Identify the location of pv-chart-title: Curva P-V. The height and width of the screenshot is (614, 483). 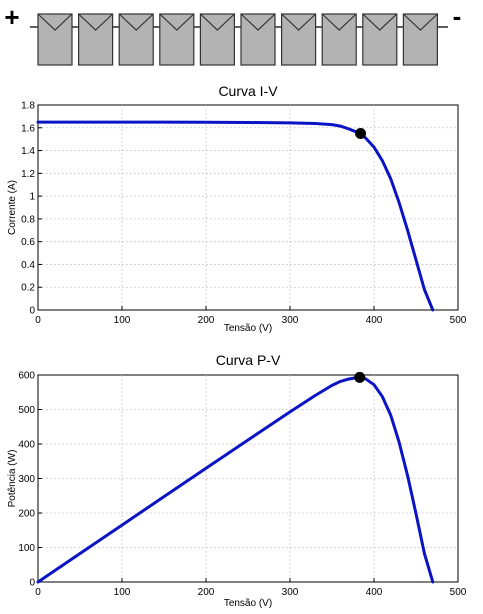
(248, 360).